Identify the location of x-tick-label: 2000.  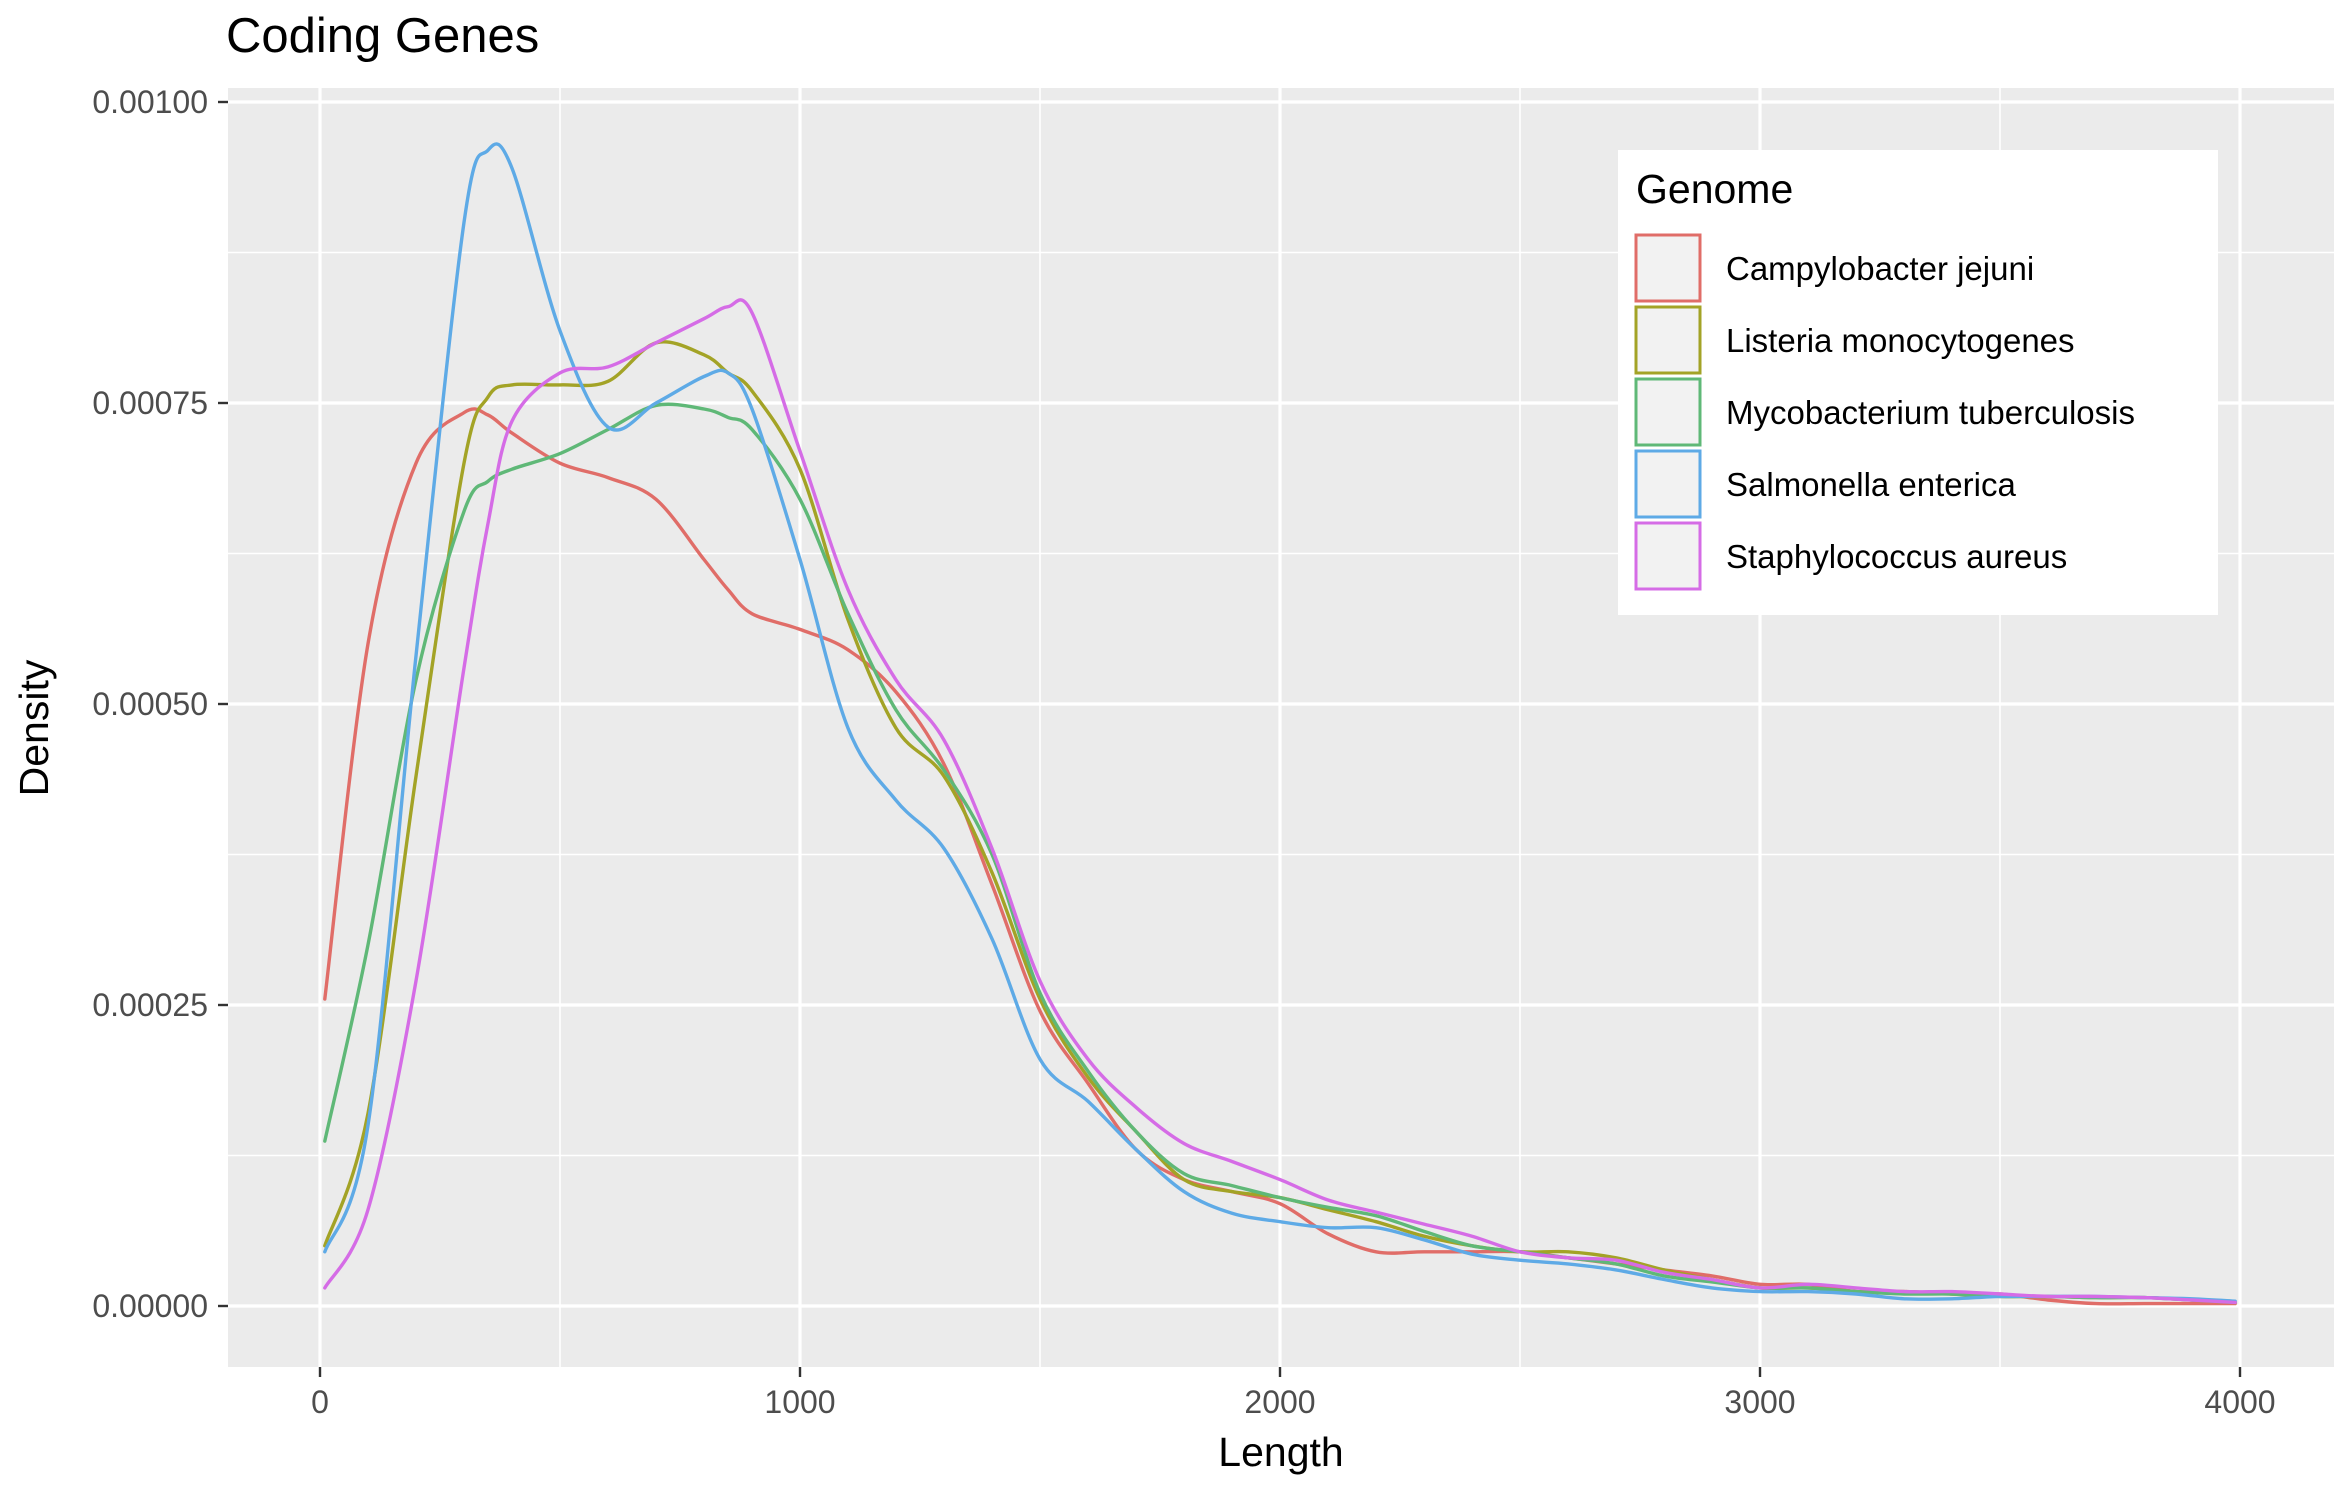
(1279, 1402).